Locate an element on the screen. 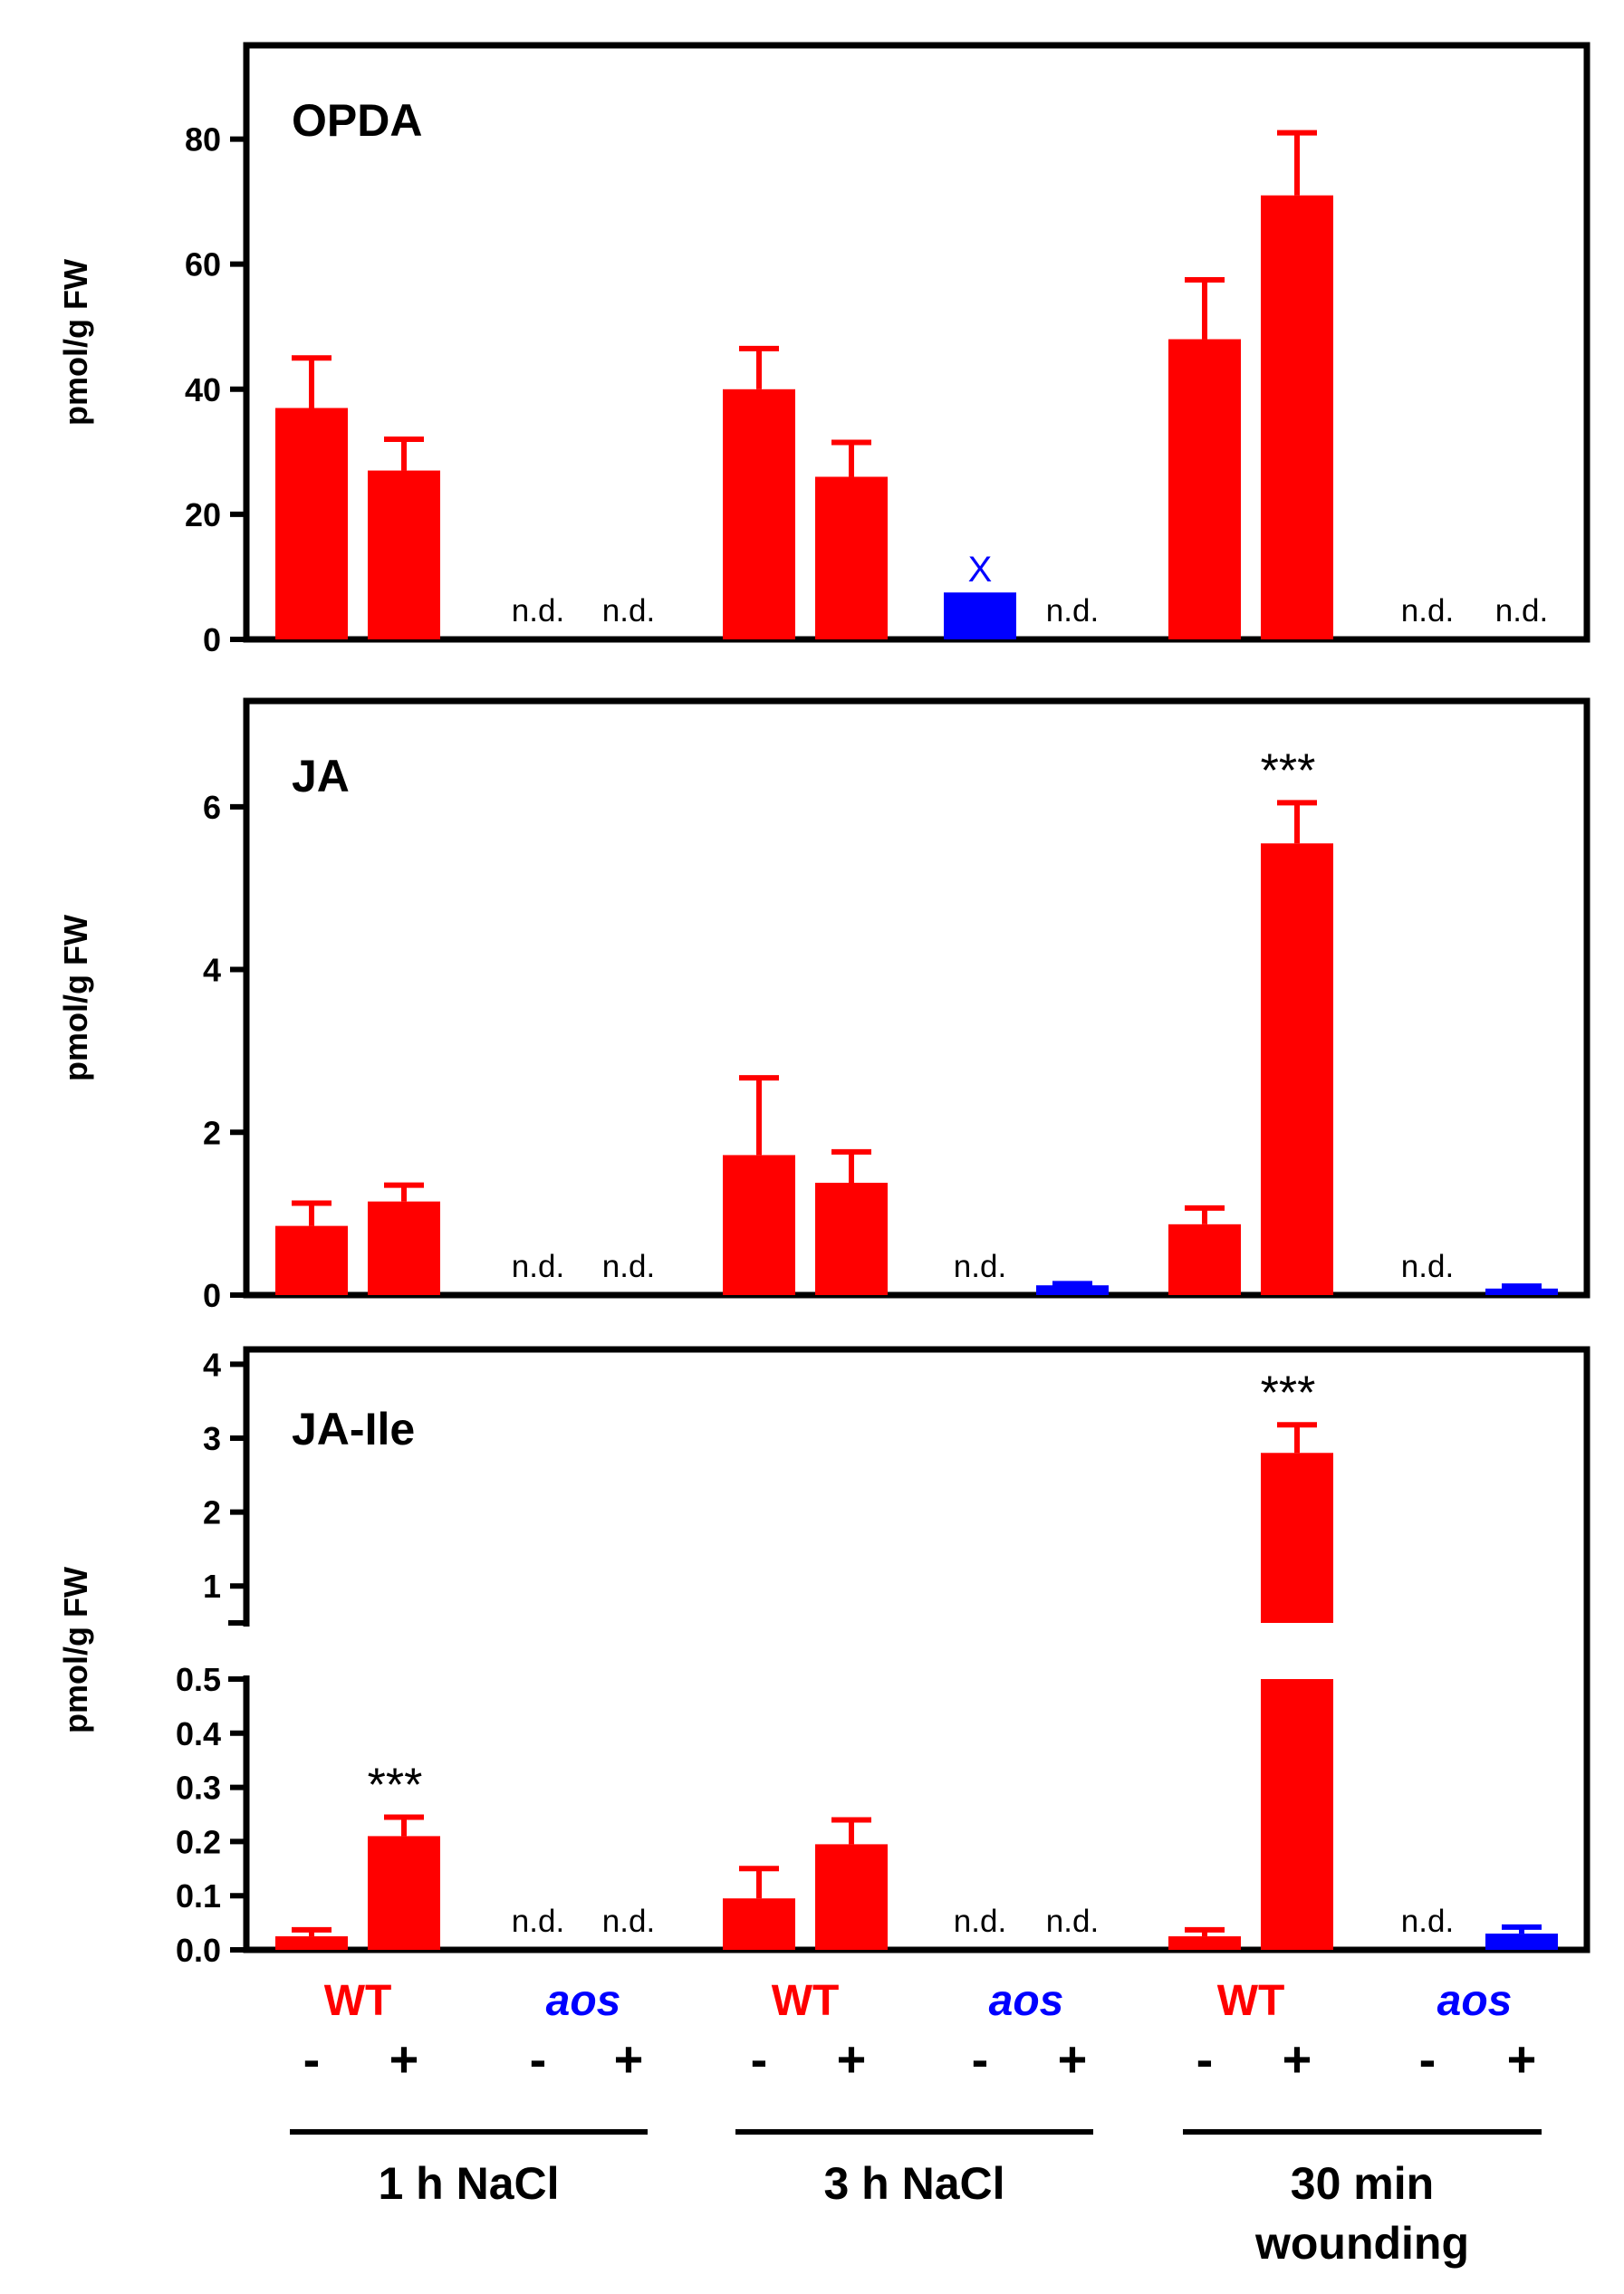 Image resolution: width=1624 pixels, height=2294 pixels. panel-title: JA is located at coordinates (321, 776).